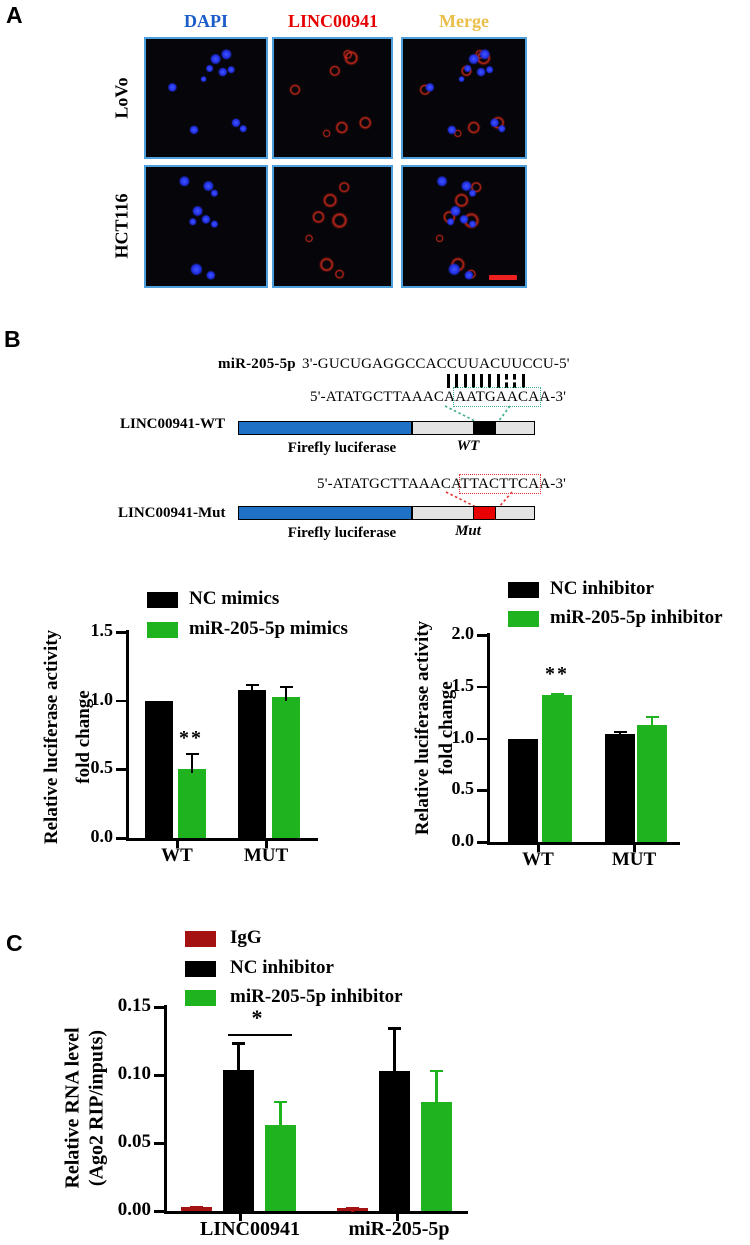 Image resolution: width=750 pixels, height=1245 pixels. I want to click on c-y-axis, so click(165, 1109).